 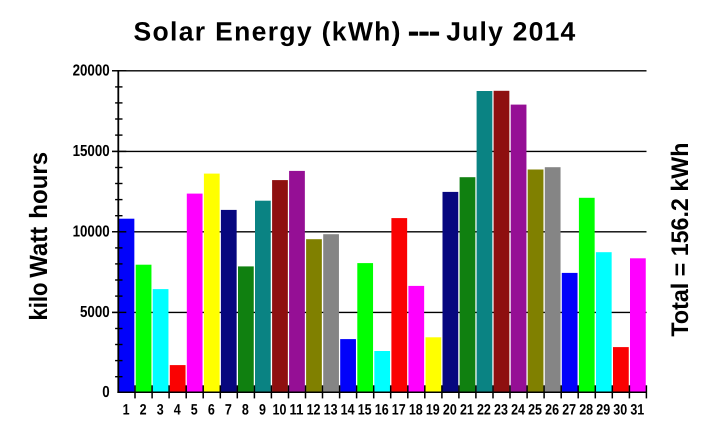 What do you see at coordinates (450, 410) in the screenshot?
I see `svg-text: 20` at bounding box center [450, 410].